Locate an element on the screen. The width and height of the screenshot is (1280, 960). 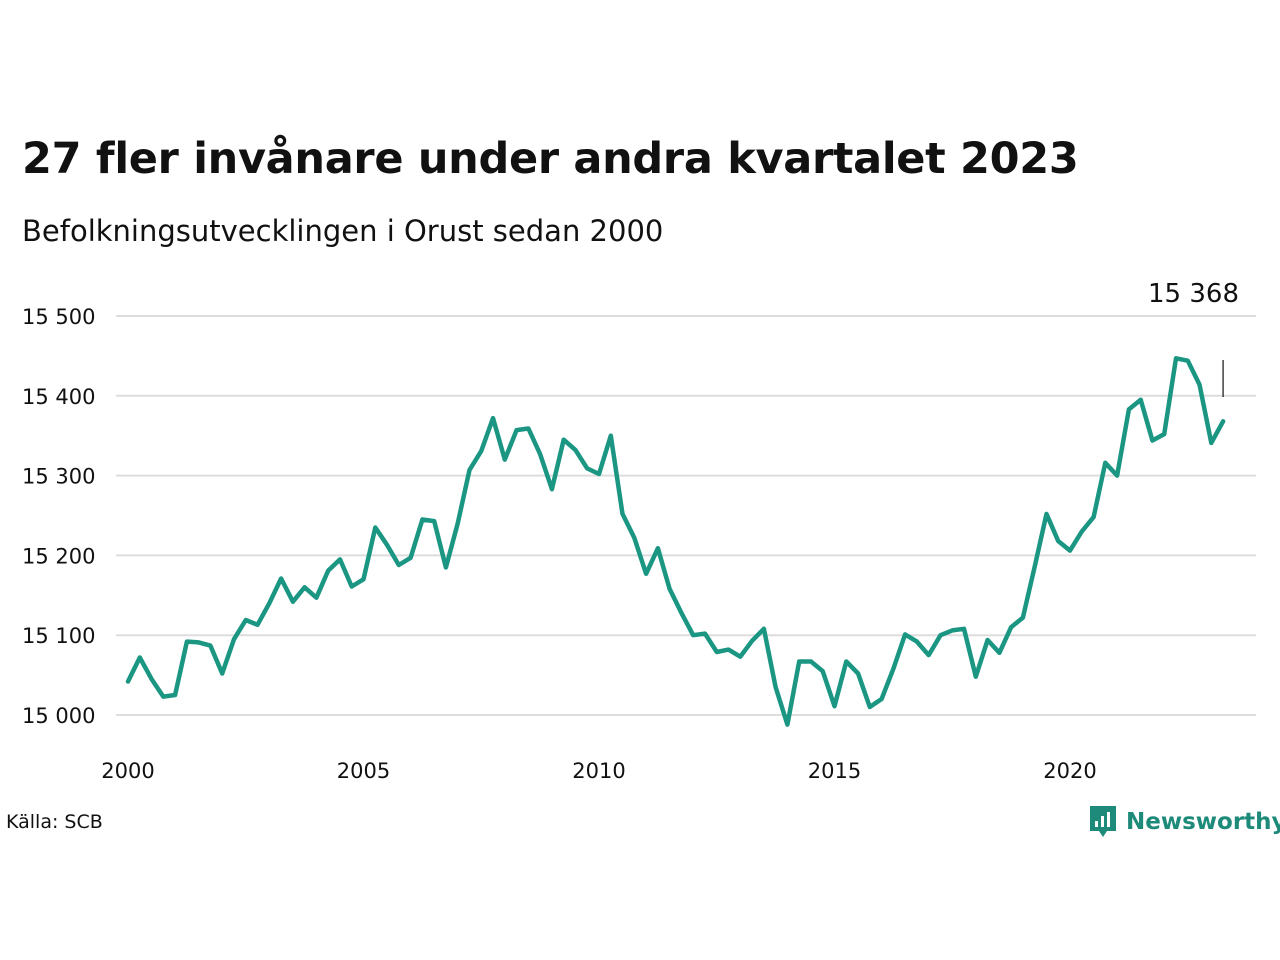
y-tick-label: 15 400 is located at coordinates (58, 397).